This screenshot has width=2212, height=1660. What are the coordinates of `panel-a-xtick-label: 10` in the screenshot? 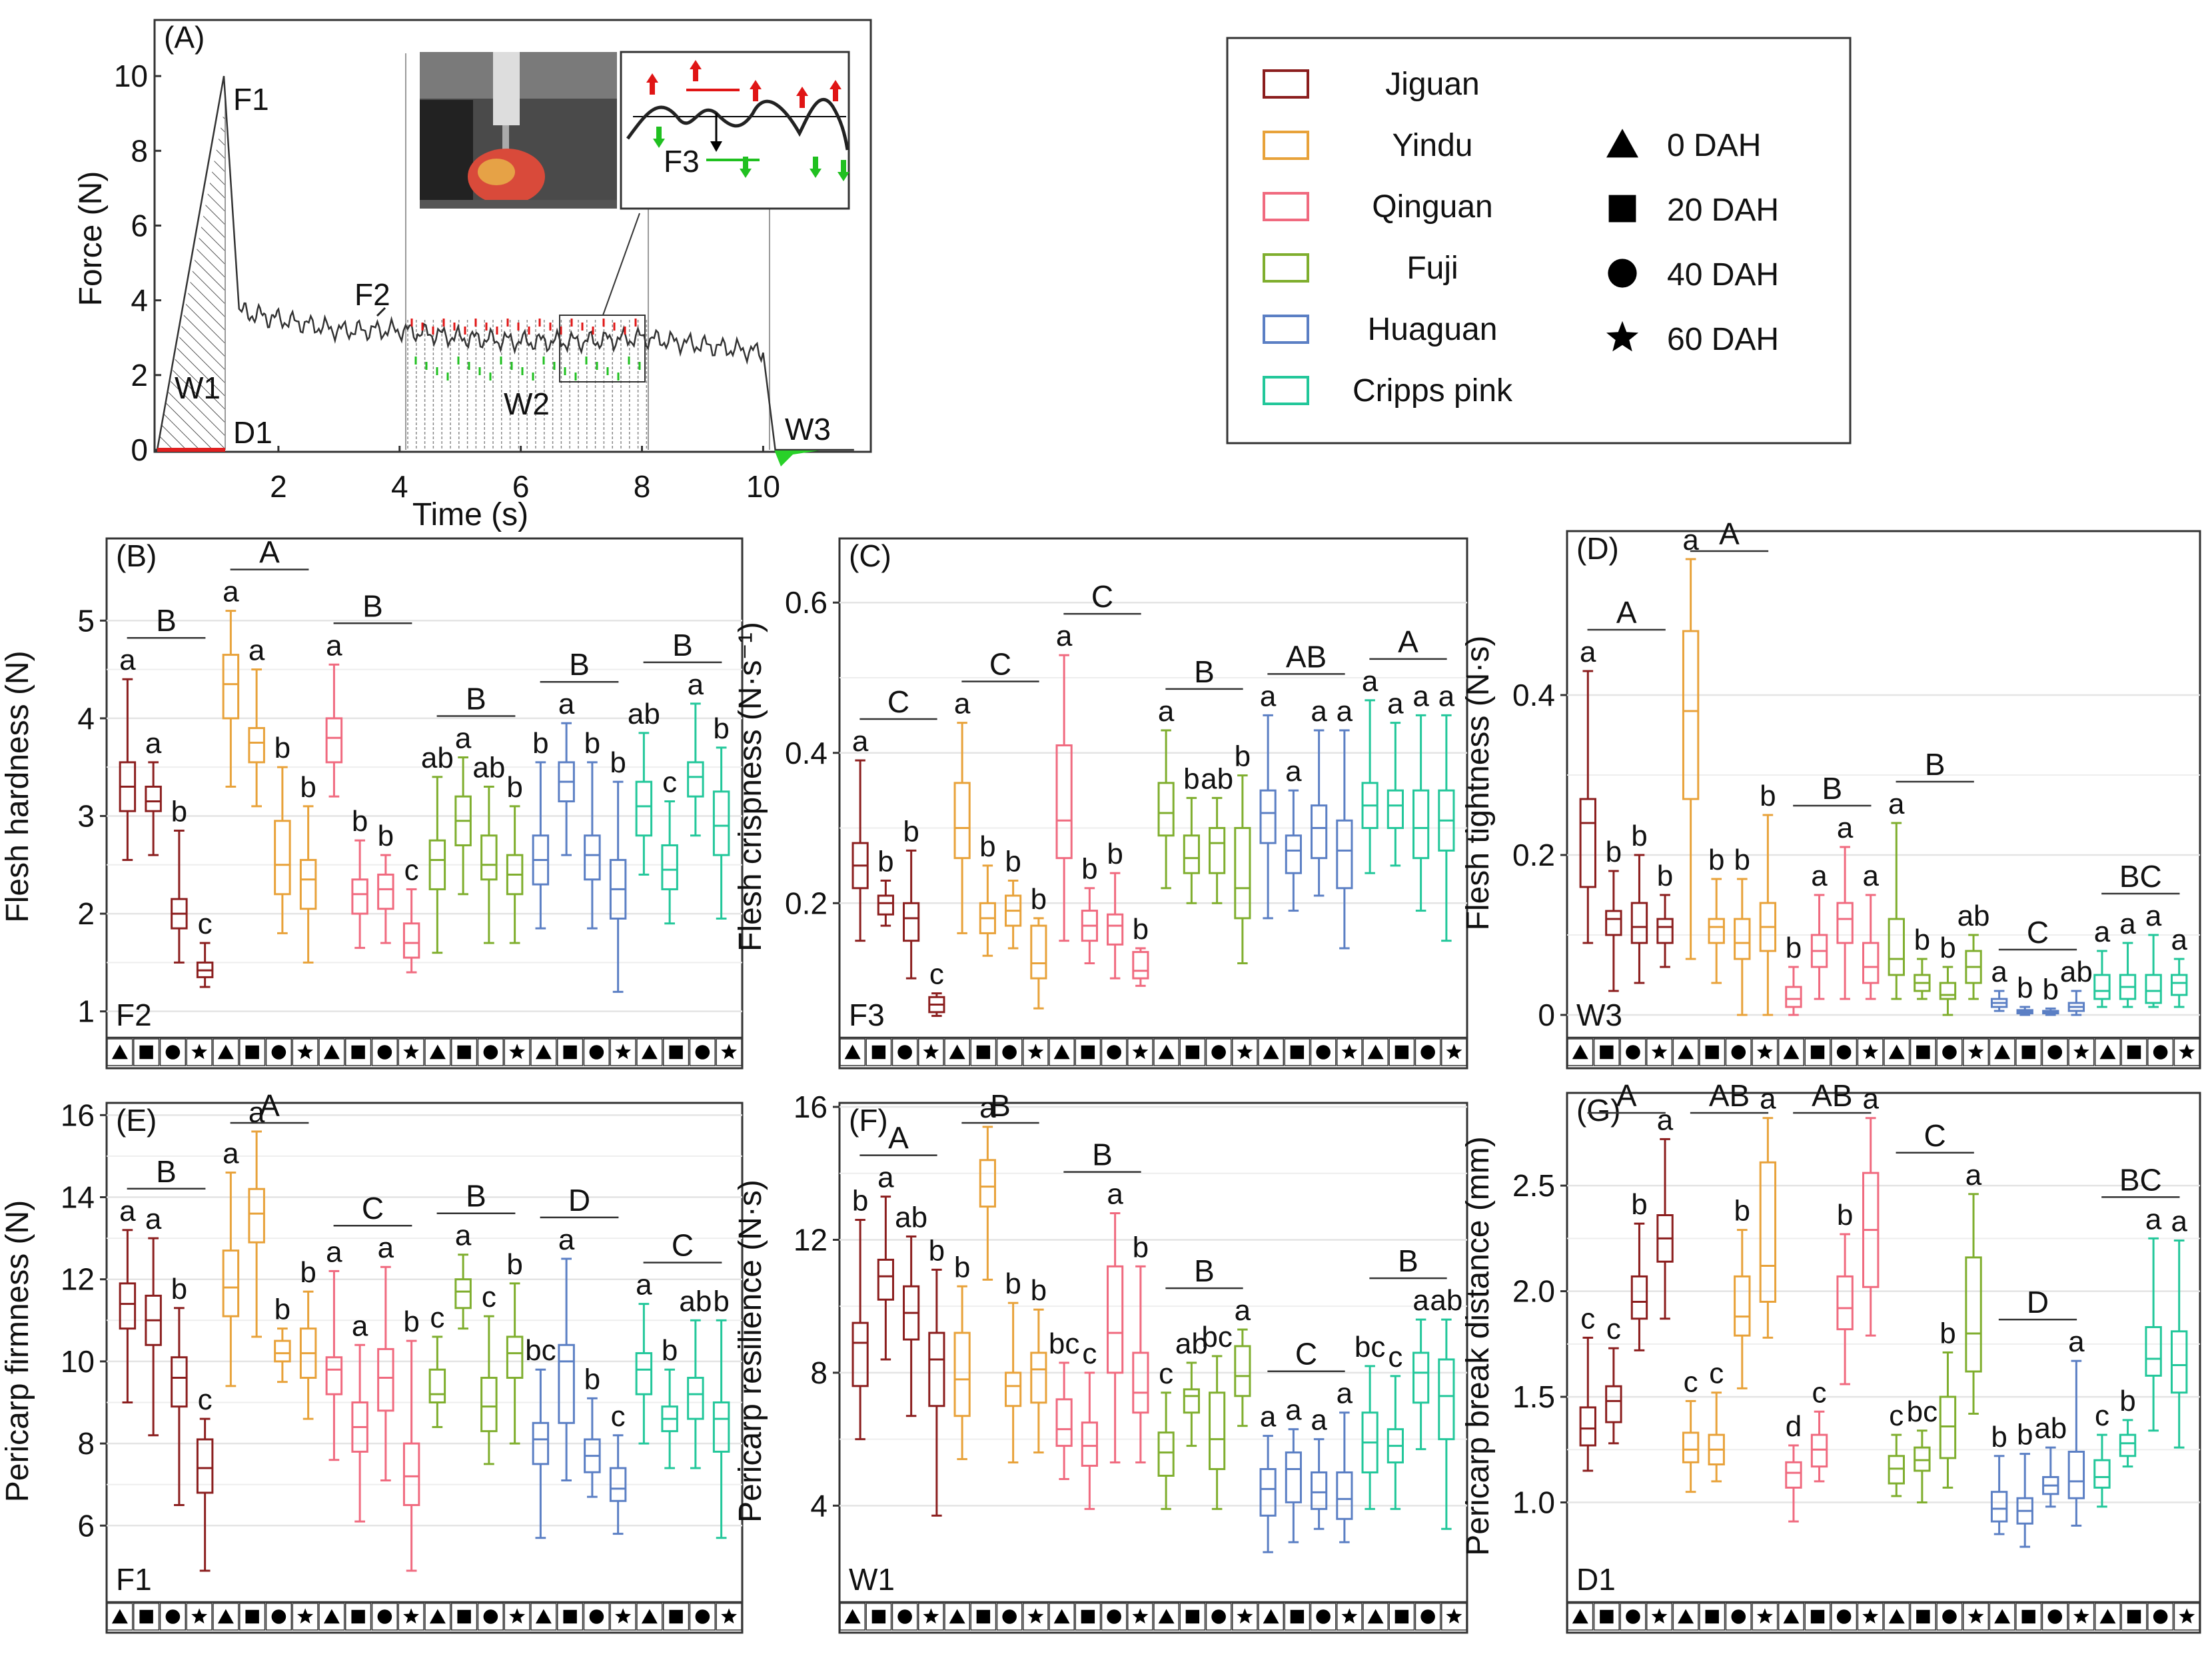 It's located at (763, 486).